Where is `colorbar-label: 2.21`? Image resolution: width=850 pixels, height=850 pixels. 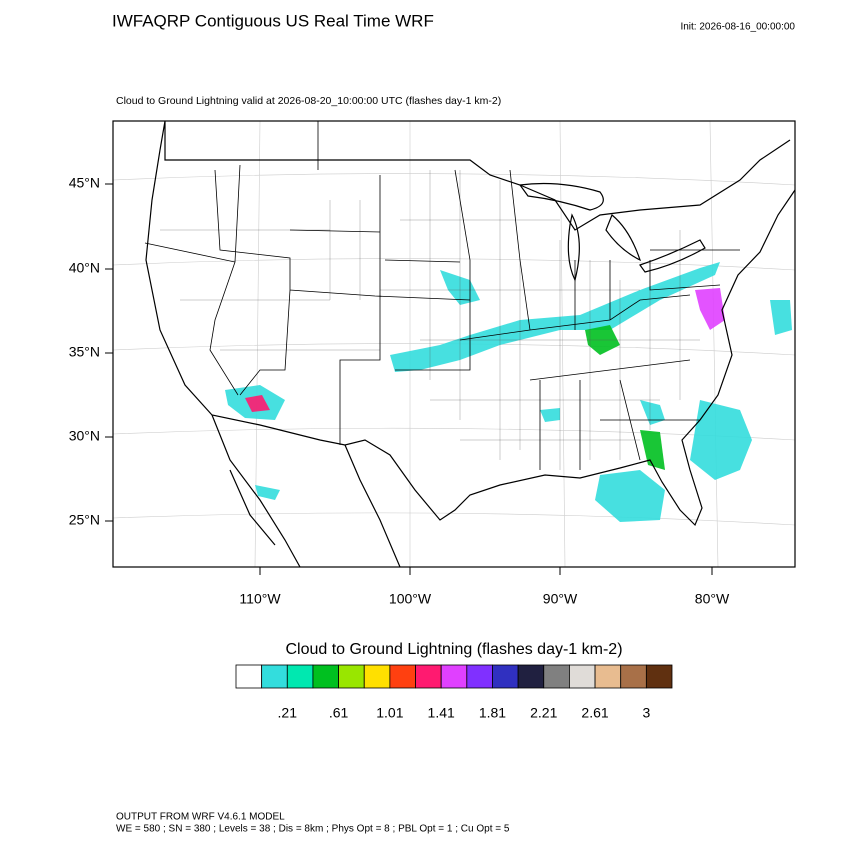
colorbar-label: 2.21 is located at coordinates (543, 713).